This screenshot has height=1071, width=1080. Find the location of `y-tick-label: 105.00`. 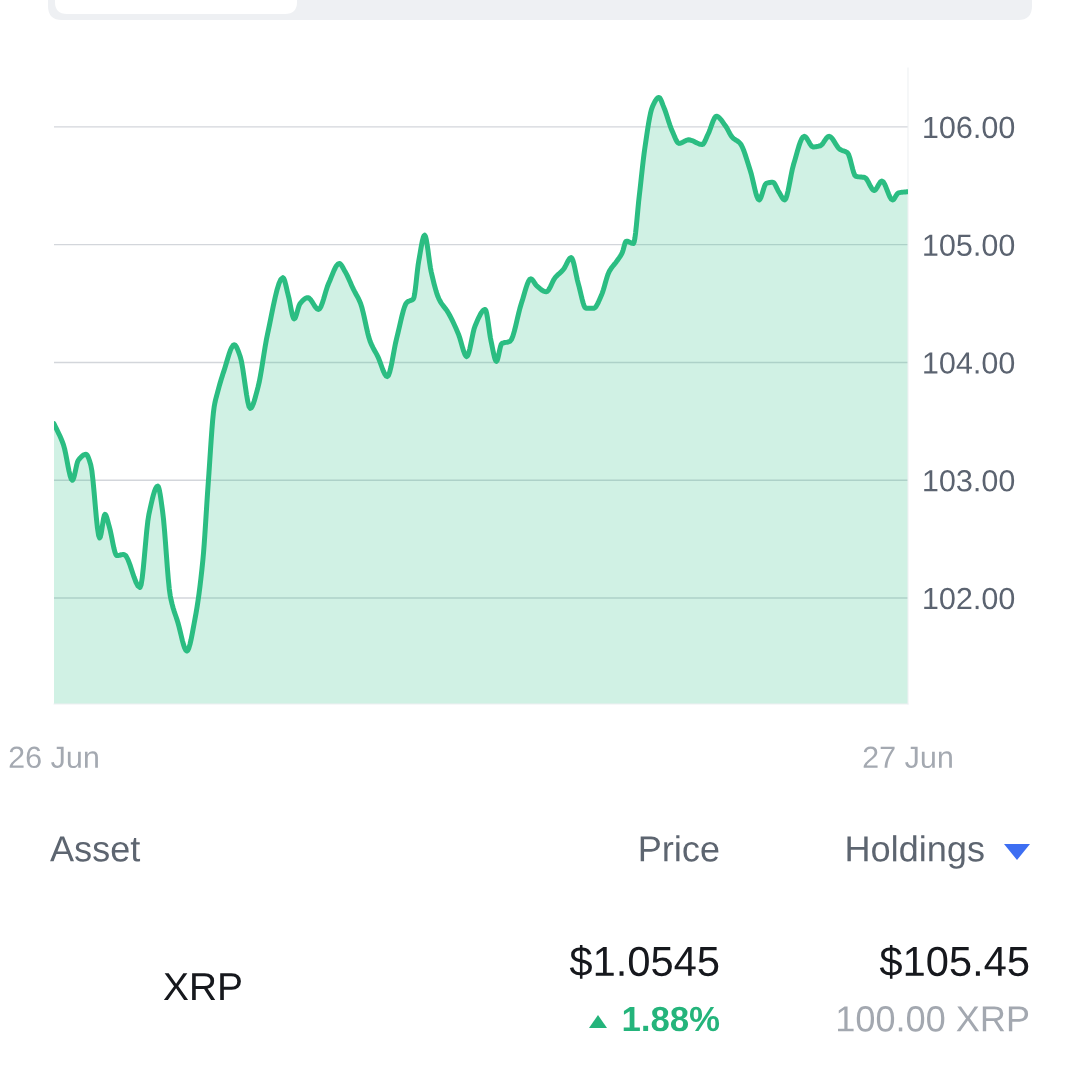

y-tick-label: 105.00 is located at coordinates (969, 245).